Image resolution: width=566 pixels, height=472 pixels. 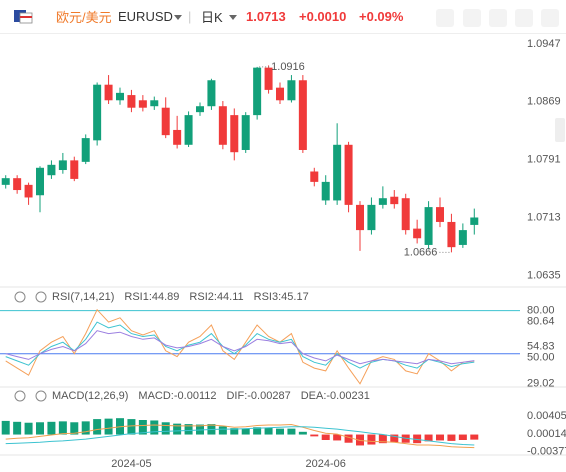 What do you see at coordinates (266, 16) in the screenshot?
I see `price: 1.0713` at bounding box center [266, 16].